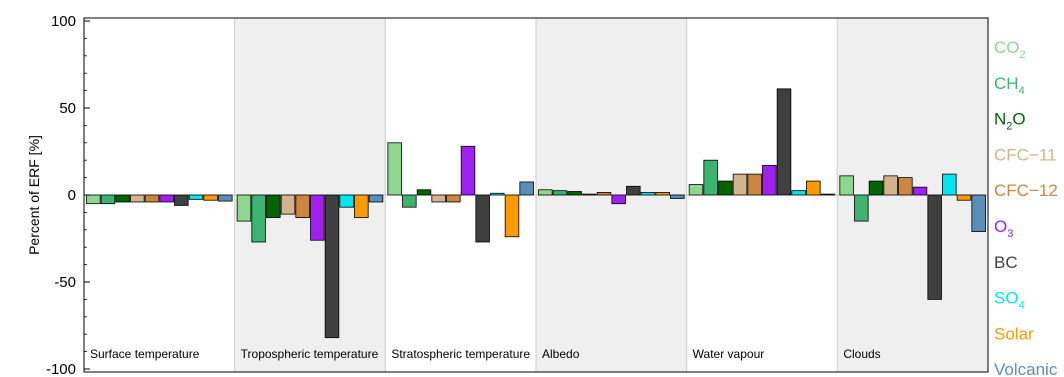 Image resolution: width=1064 pixels, height=377 pixels. I want to click on category-label: Surface temperature, so click(145, 354).